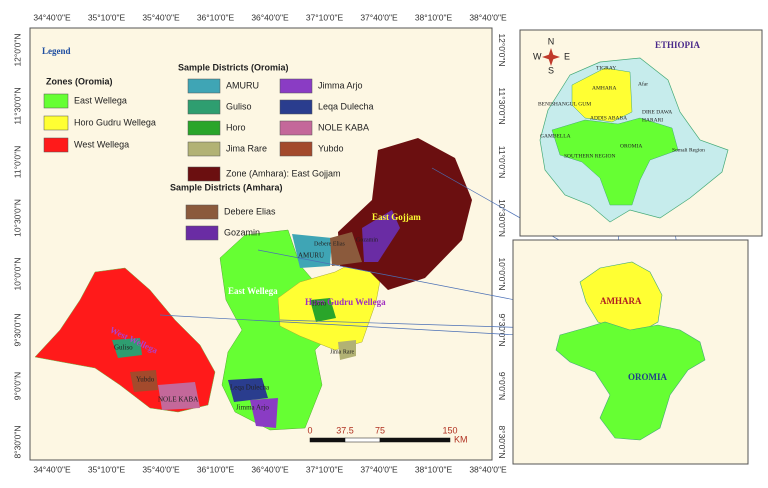  Describe the element at coordinates (115, 122) in the screenshot. I see `legend-label: Horo Gudru Wellega` at that location.